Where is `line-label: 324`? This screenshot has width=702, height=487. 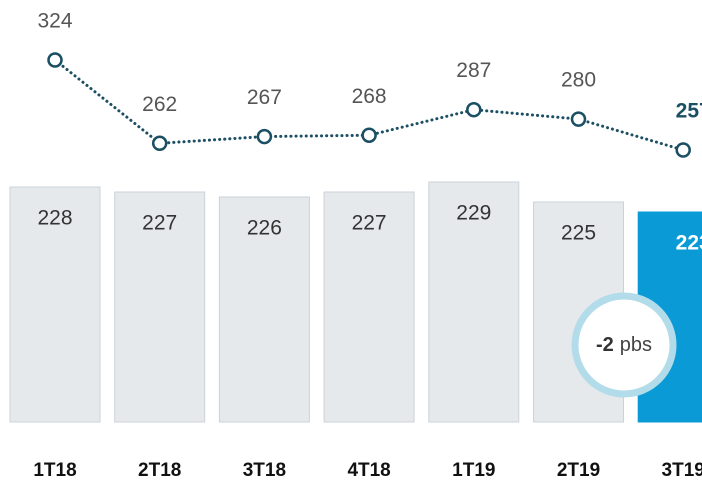 line-label: 324 is located at coordinates (54, 21).